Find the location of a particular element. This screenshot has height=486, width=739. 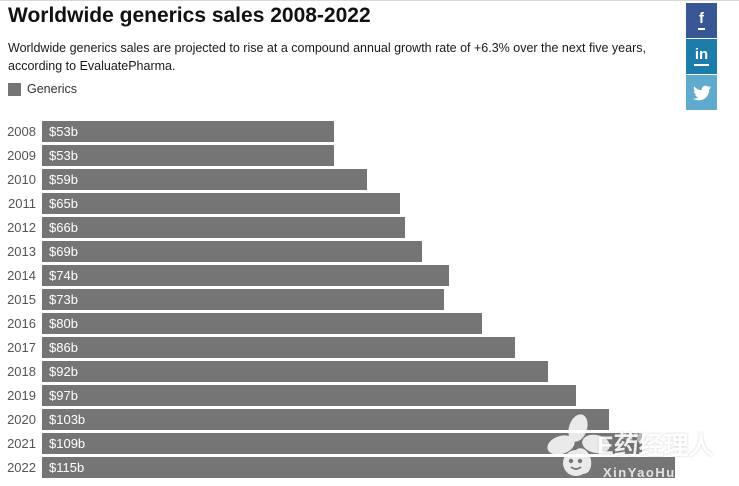

year-axis-label: 2015 is located at coordinates (21, 299).